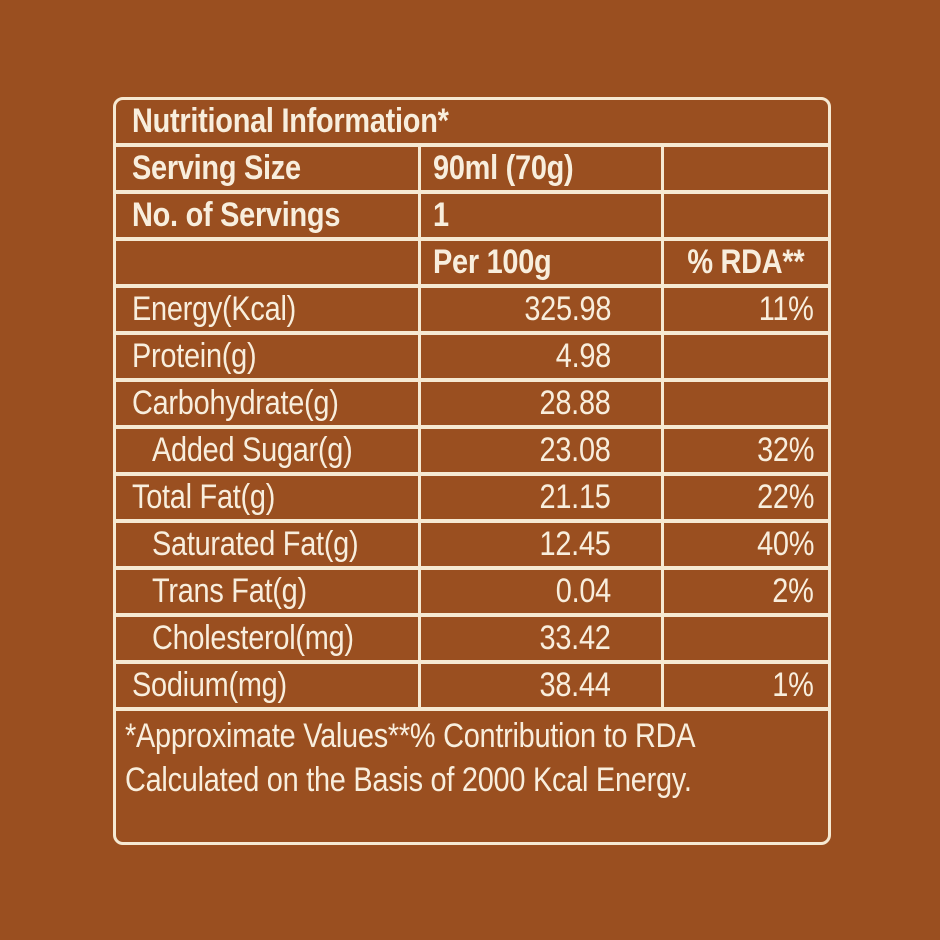 Image resolution: width=940 pixels, height=940 pixels. Describe the element at coordinates (472, 121) in the screenshot. I see `table-title-row: Nutritional Information*` at that location.